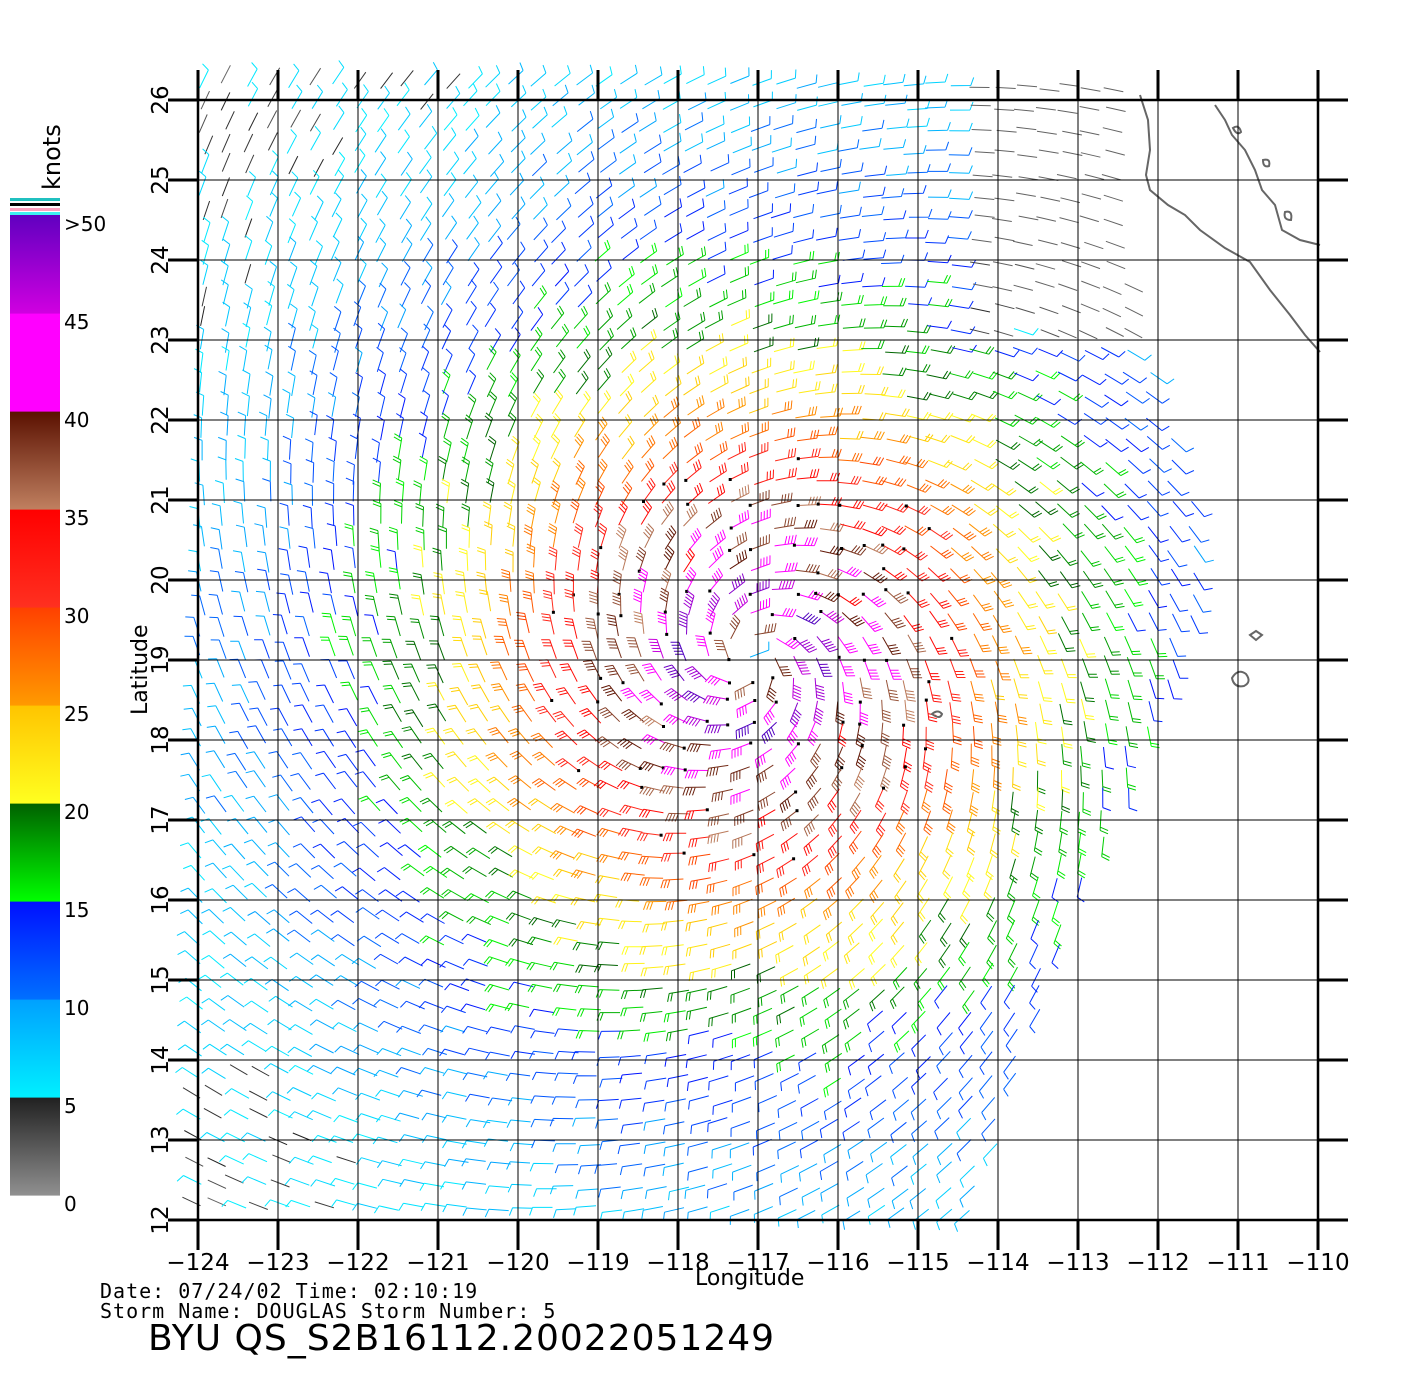  I want to click on latitude-tick-label: 24, so click(161, 259).